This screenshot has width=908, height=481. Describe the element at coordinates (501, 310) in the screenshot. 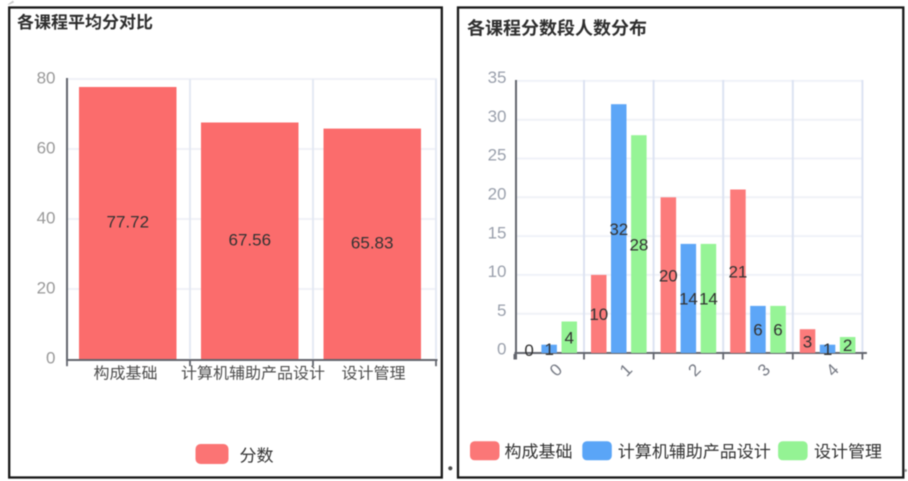

I see `svg-text: 5` at that location.